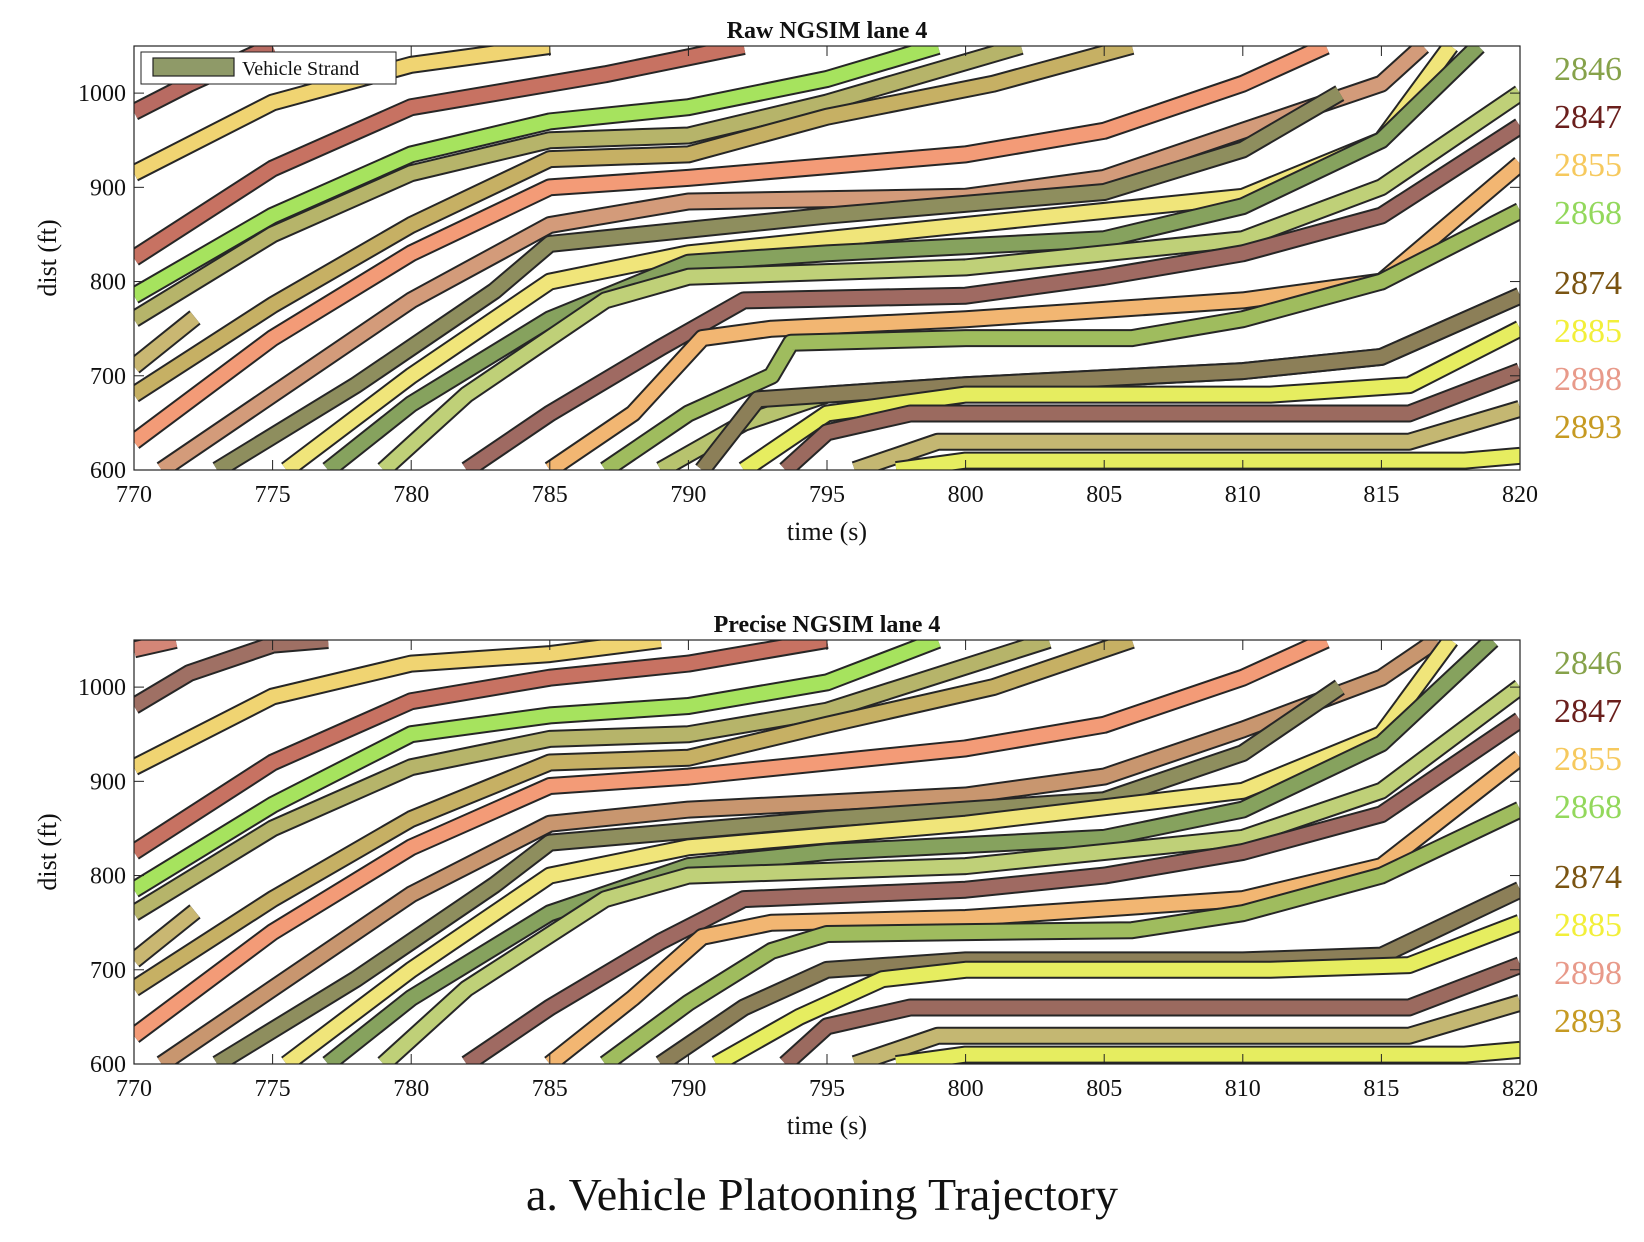 The image size is (1644, 1242). I want to click on vehicle-id-label: 2898, so click(1588, 379).